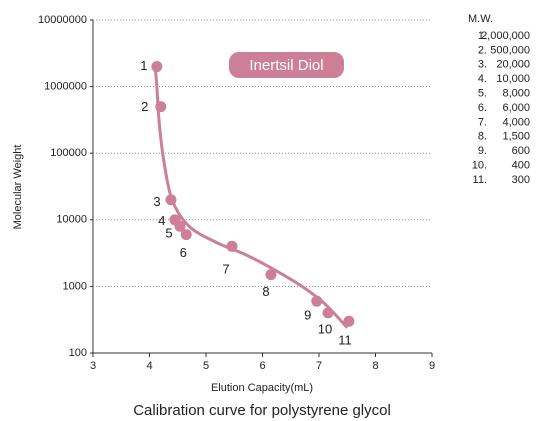 The width and height of the screenshot is (558, 421). Describe the element at coordinates (482, 122) in the screenshot. I see `table-number: 7.` at that location.